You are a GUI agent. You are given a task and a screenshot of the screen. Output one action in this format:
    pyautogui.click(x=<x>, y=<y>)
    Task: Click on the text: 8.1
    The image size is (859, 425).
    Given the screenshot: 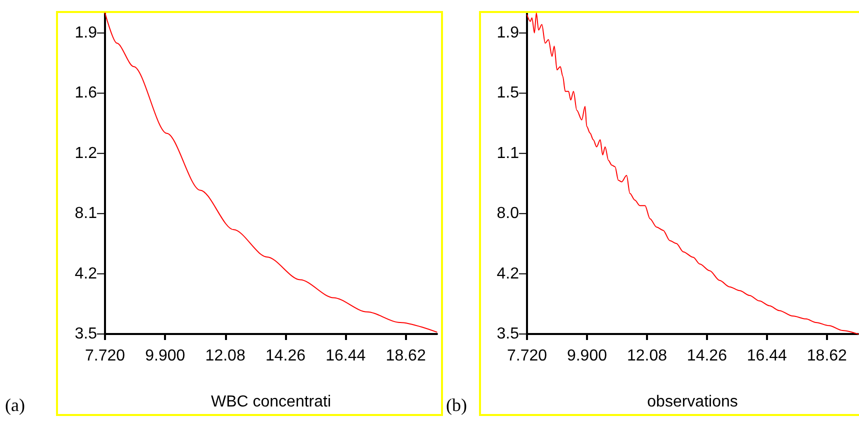 What is the action you would take?
    pyautogui.click(x=86, y=213)
    